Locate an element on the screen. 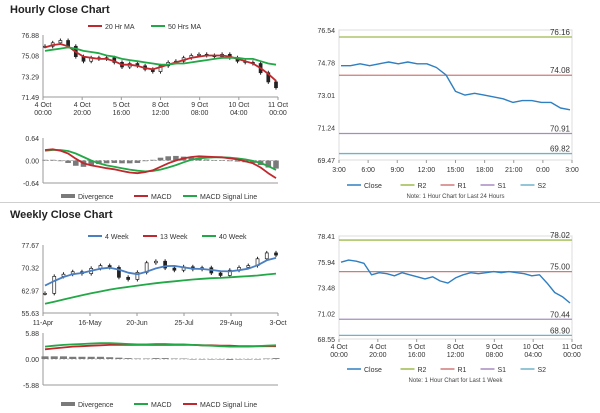 Image resolution: width=600 pixels, height=413 pixels. weekly_close_1w-x-tick-label: 12:00 is located at coordinates (456, 355).